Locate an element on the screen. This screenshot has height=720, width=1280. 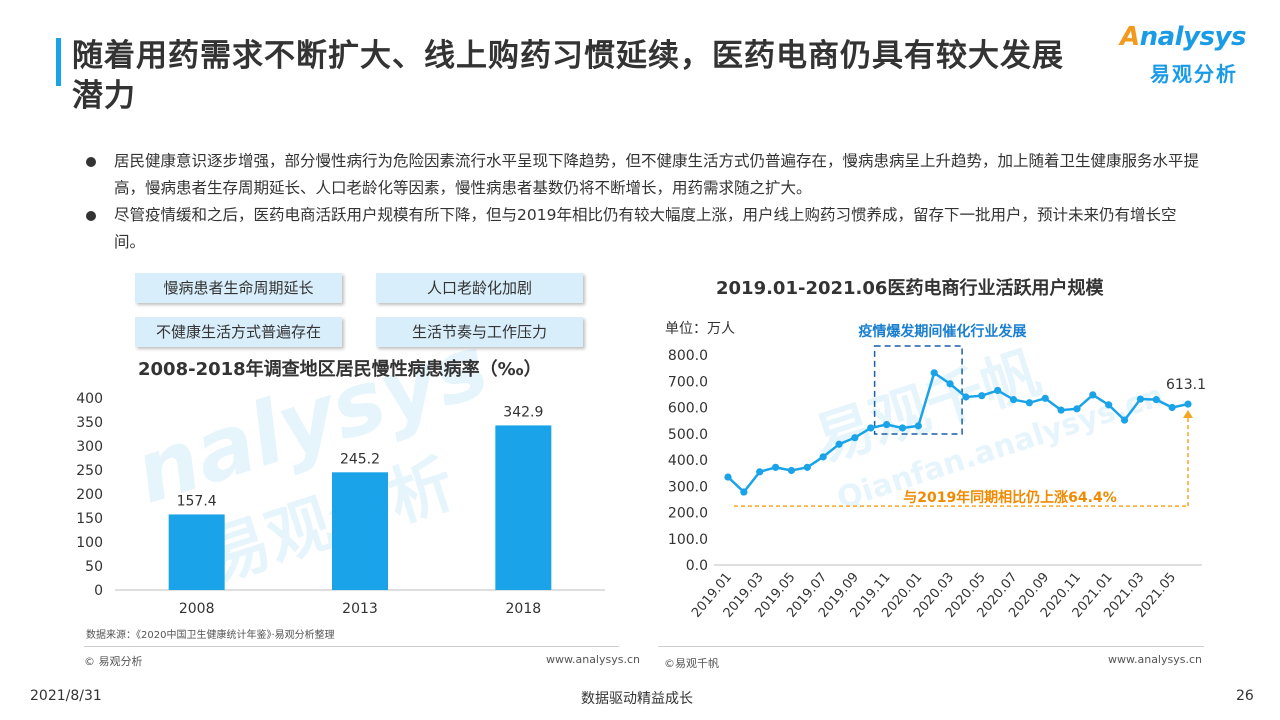
data-point-2021.03 is located at coordinates (1140, 399).